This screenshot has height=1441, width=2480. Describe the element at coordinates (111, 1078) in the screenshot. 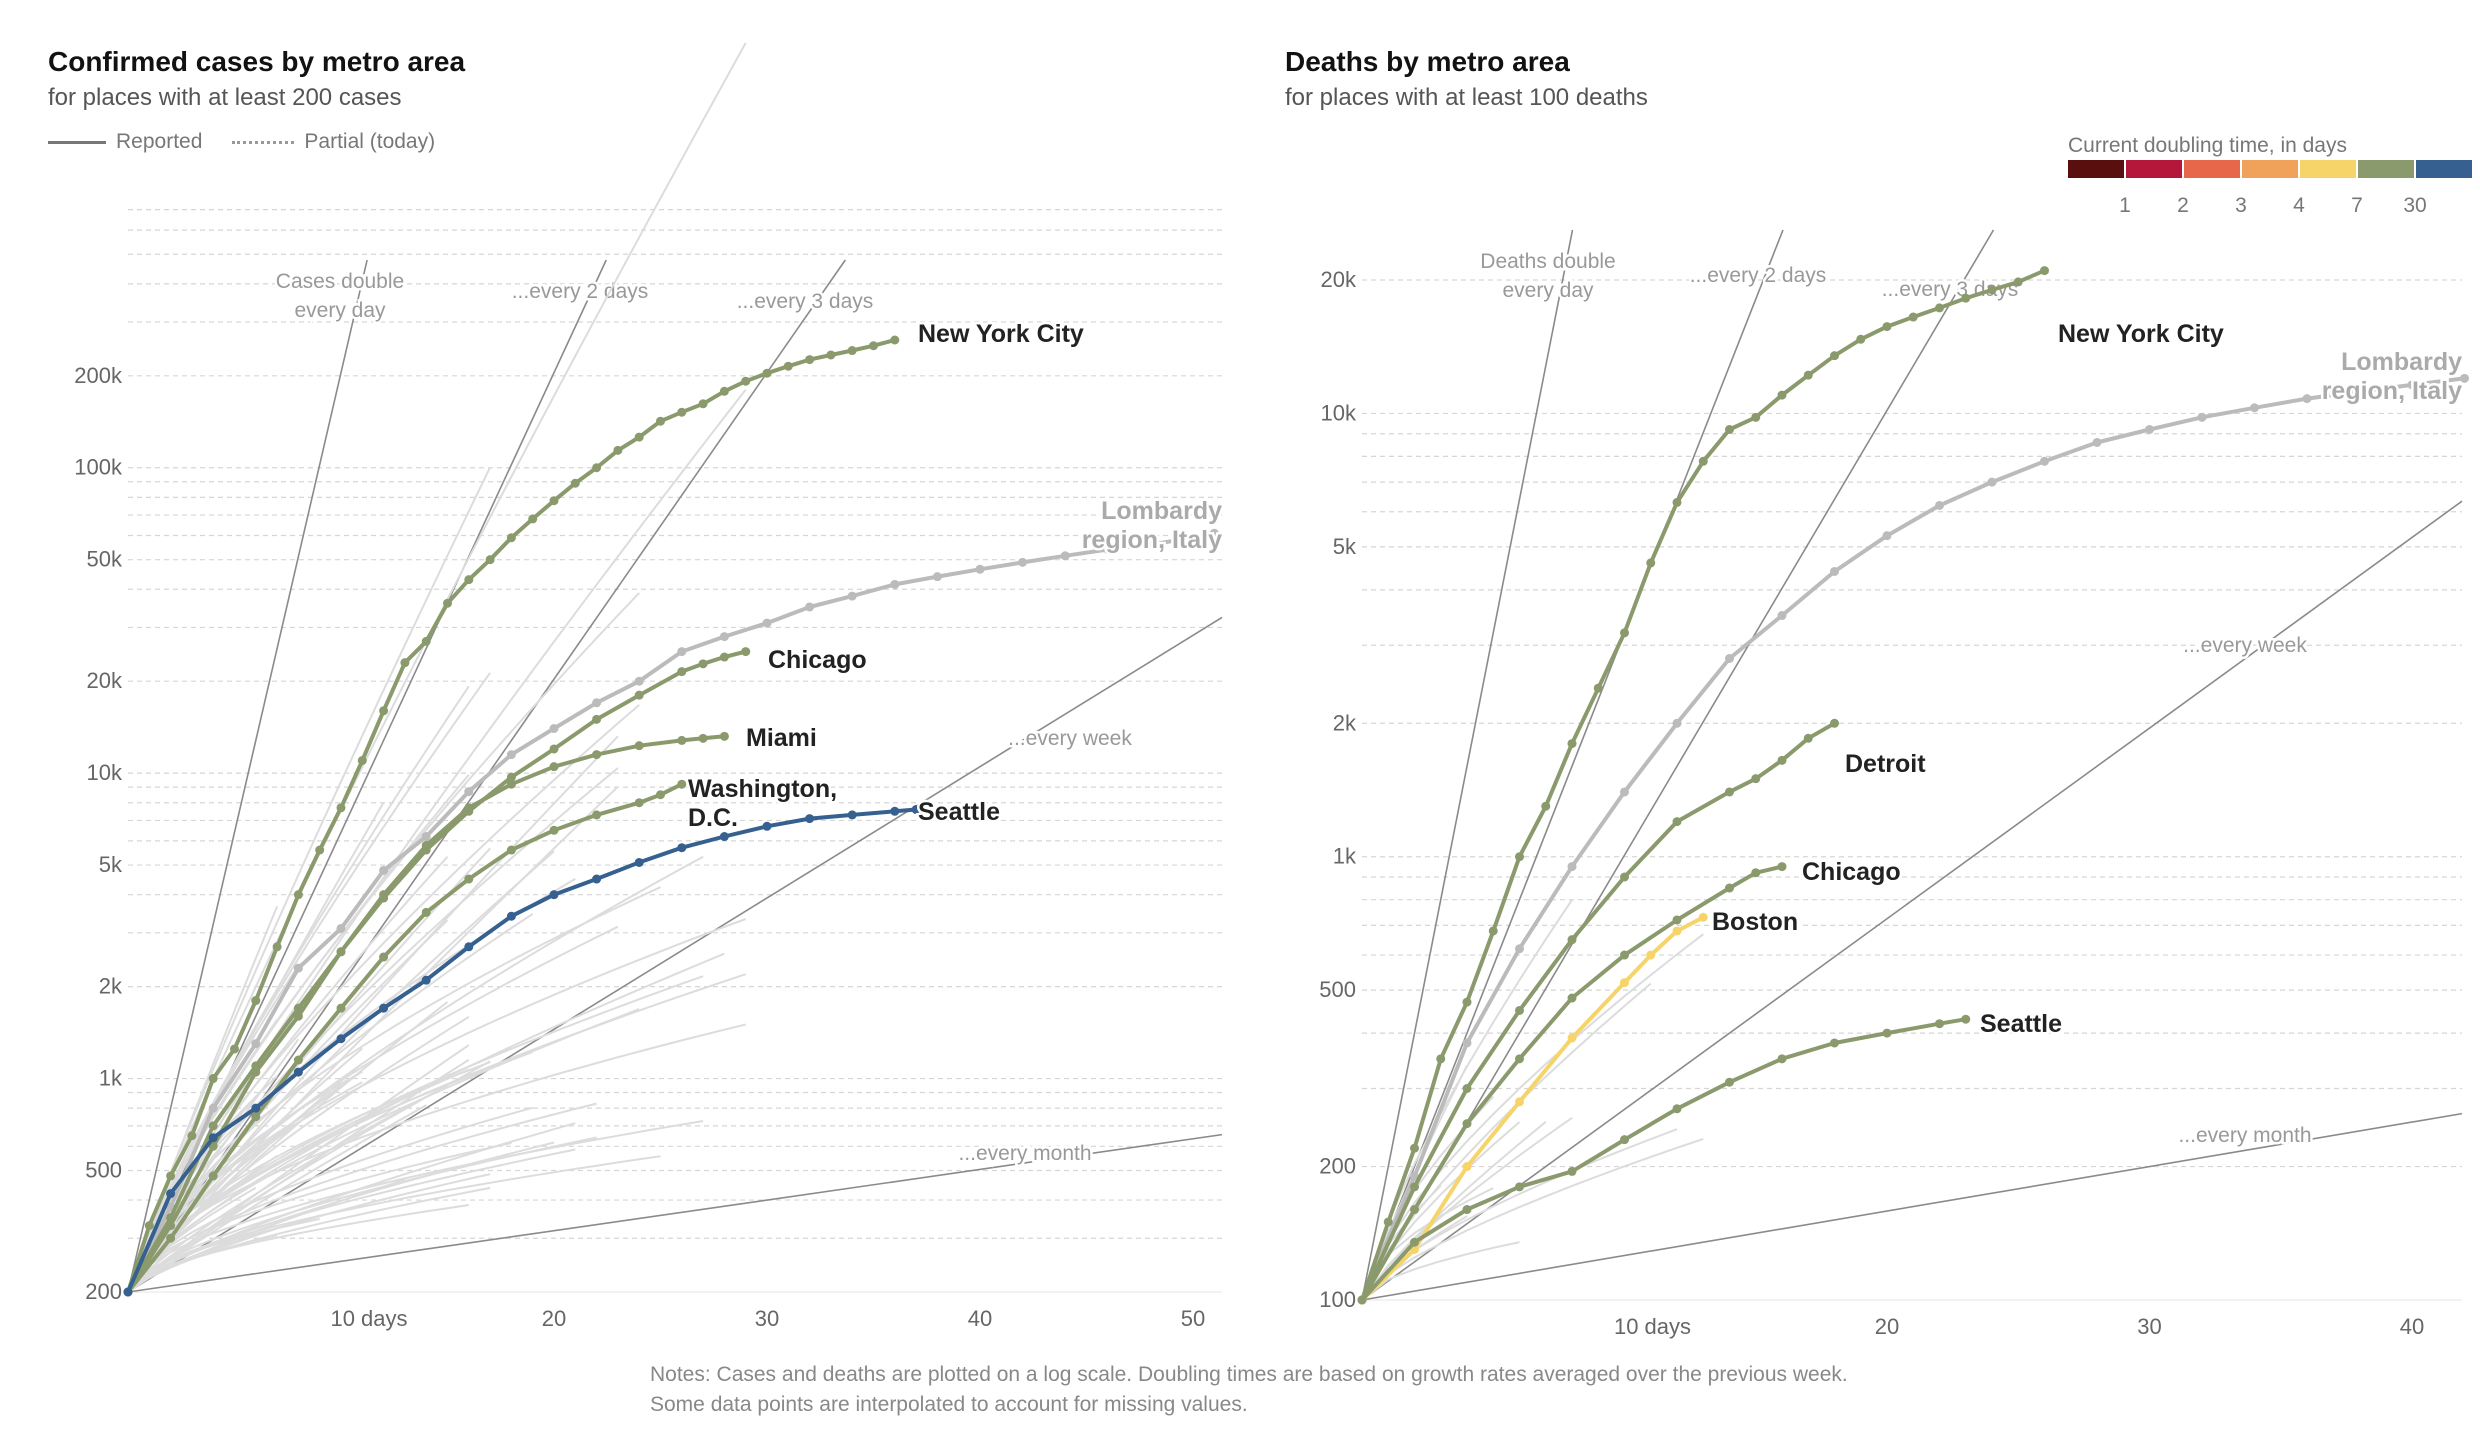

I see `y-tick-label: 1k` at that location.